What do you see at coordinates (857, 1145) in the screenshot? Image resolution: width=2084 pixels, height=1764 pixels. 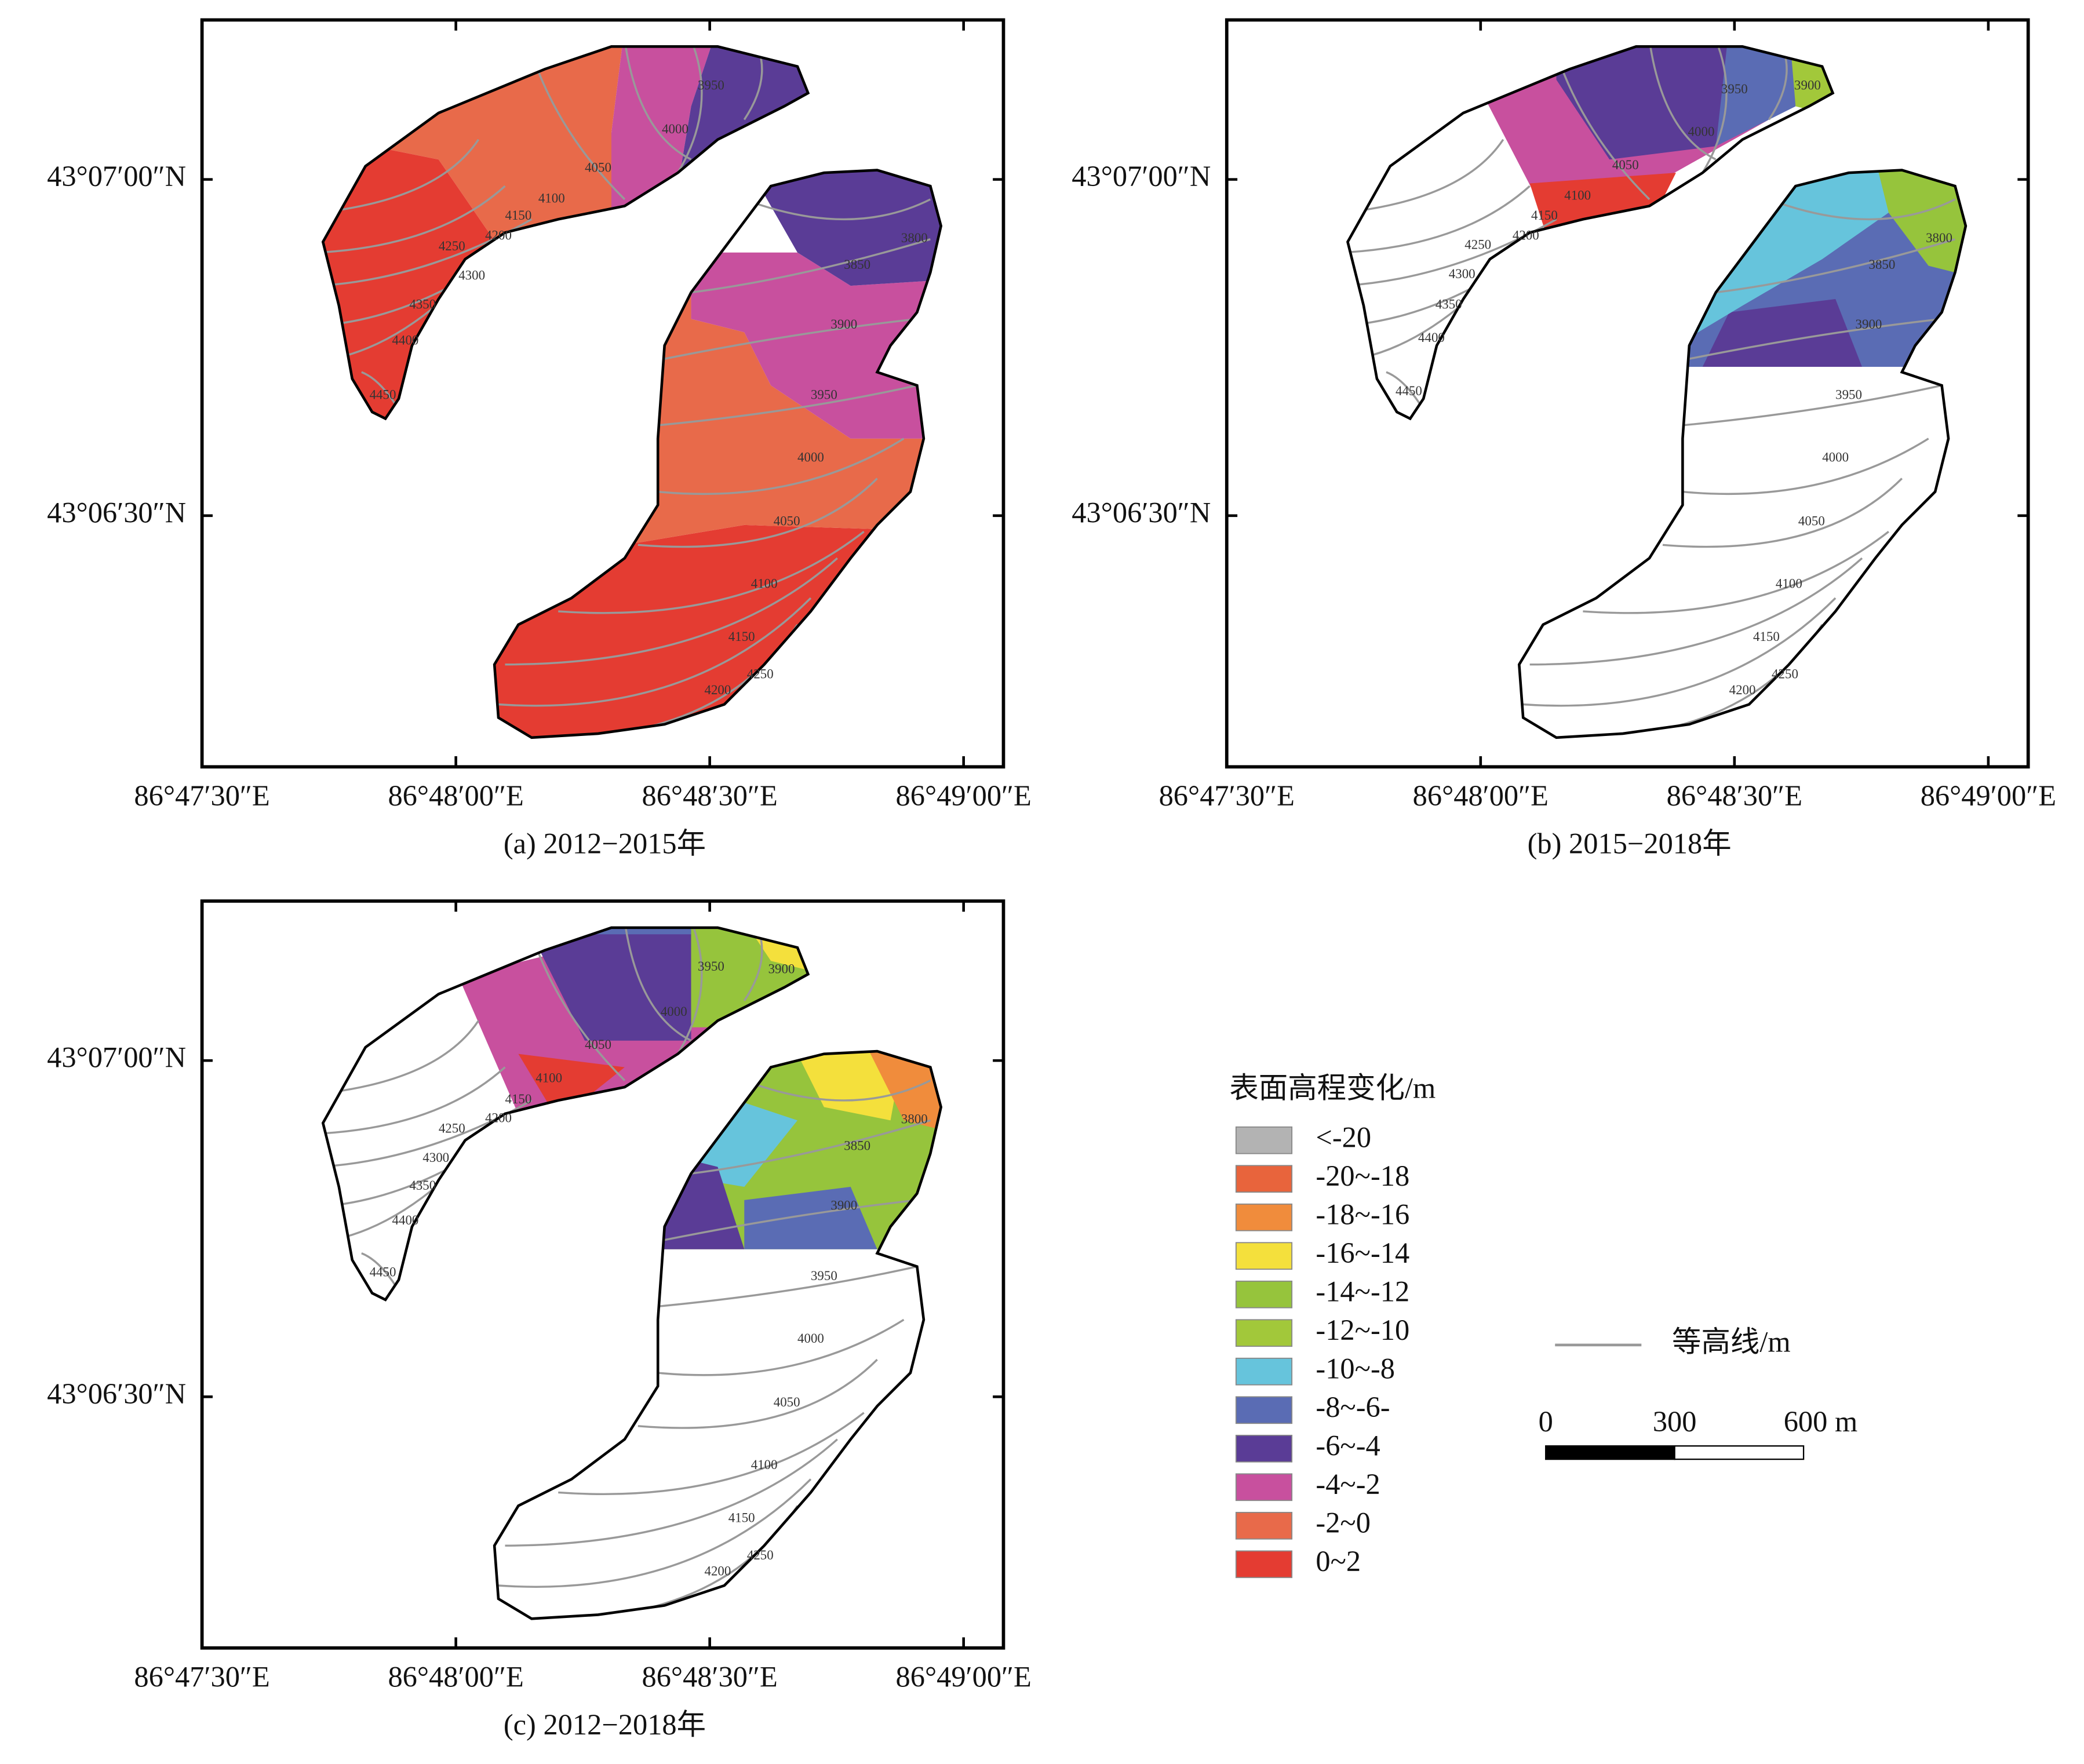 I see `contour-label: 3850` at bounding box center [857, 1145].